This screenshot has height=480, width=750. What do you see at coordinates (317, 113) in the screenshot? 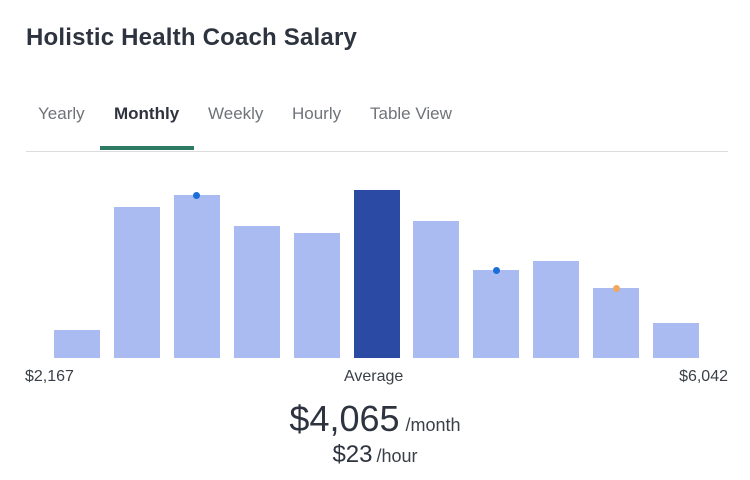
I see `tab-hourly: Hourly` at bounding box center [317, 113].